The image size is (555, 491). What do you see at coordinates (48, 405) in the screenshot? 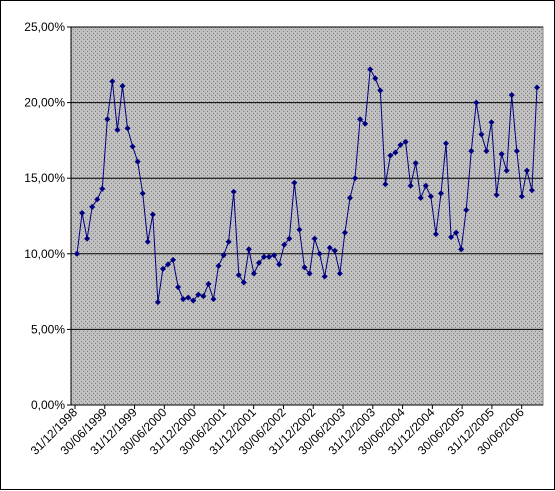
I see `y-tick-label: 0,00%` at bounding box center [48, 405].